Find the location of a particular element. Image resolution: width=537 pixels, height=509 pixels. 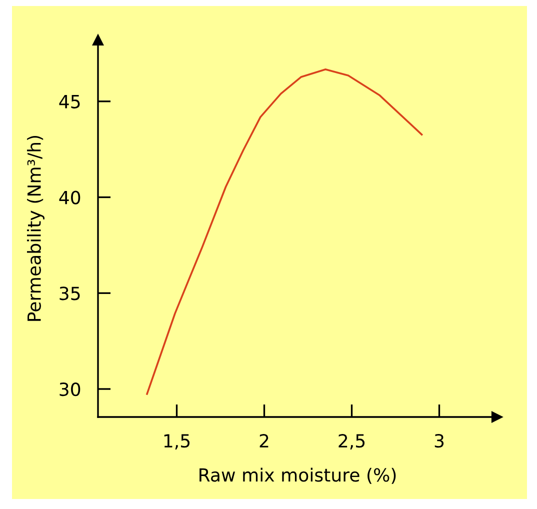

x-tick-label: 1,5 is located at coordinates (177, 442).